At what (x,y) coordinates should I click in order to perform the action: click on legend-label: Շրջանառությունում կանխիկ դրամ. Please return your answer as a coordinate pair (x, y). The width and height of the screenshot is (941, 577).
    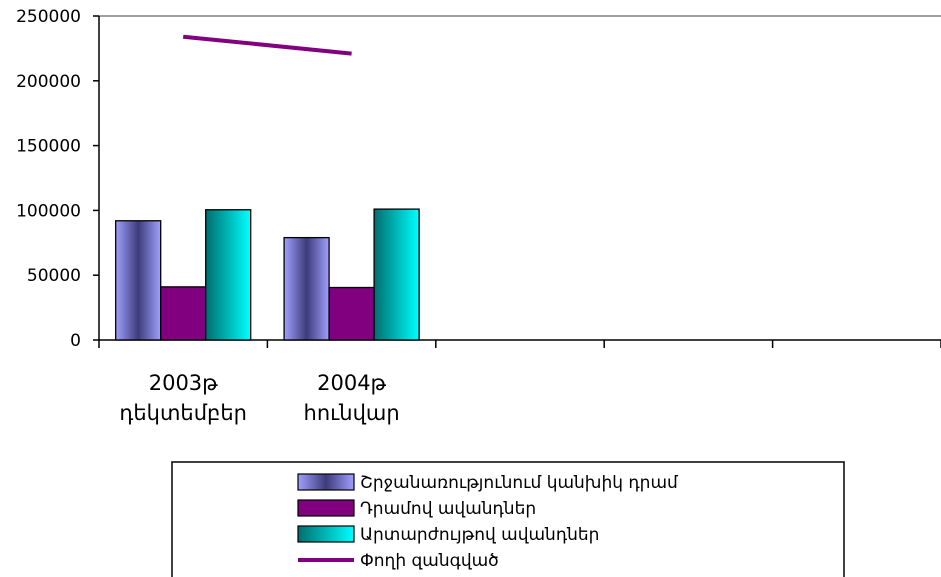
    Looking at the image, I should click on (519, 483).